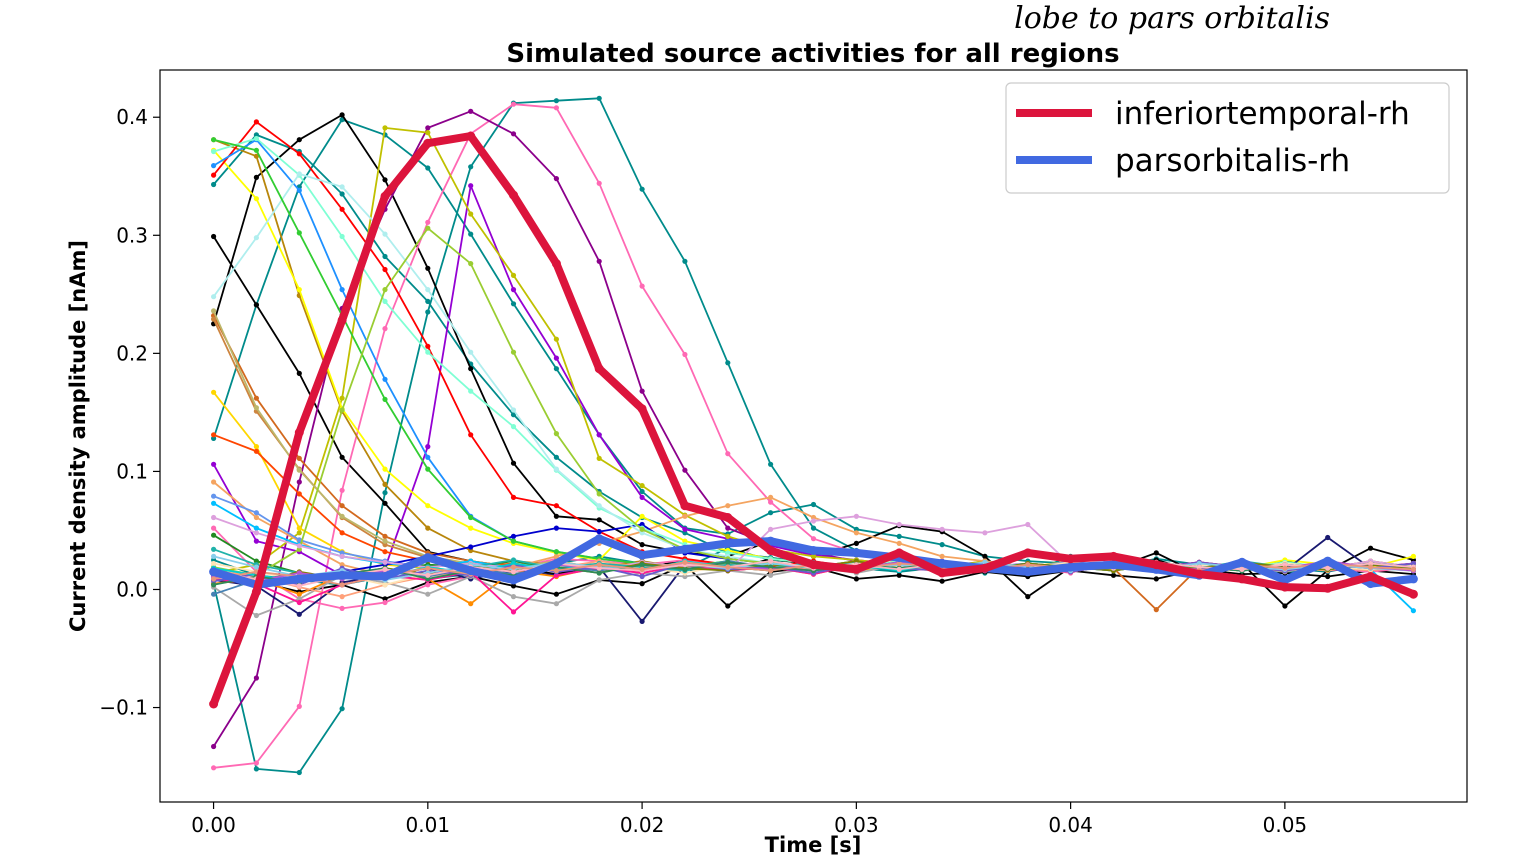 The image size is (1527, 855). What do you see at coordinates (132, 471) in the screenshot?
I see `y-tick-label: 0.1` at bounding box center [132, 471].